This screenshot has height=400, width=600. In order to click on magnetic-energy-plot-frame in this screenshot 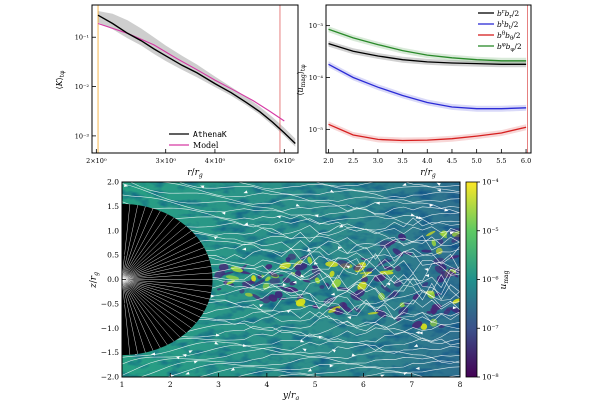, I will do `click(428, 79)`.